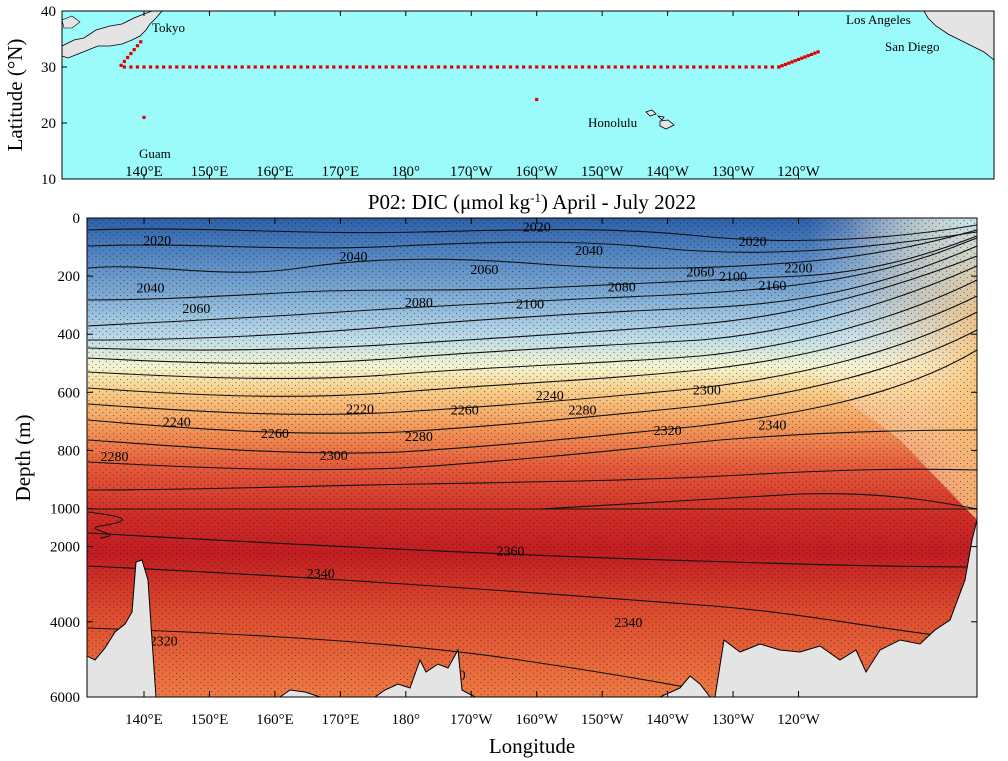 The image size is (1008, 761). I want to click on section-y-tick-label: 6000, so click(65, 698).